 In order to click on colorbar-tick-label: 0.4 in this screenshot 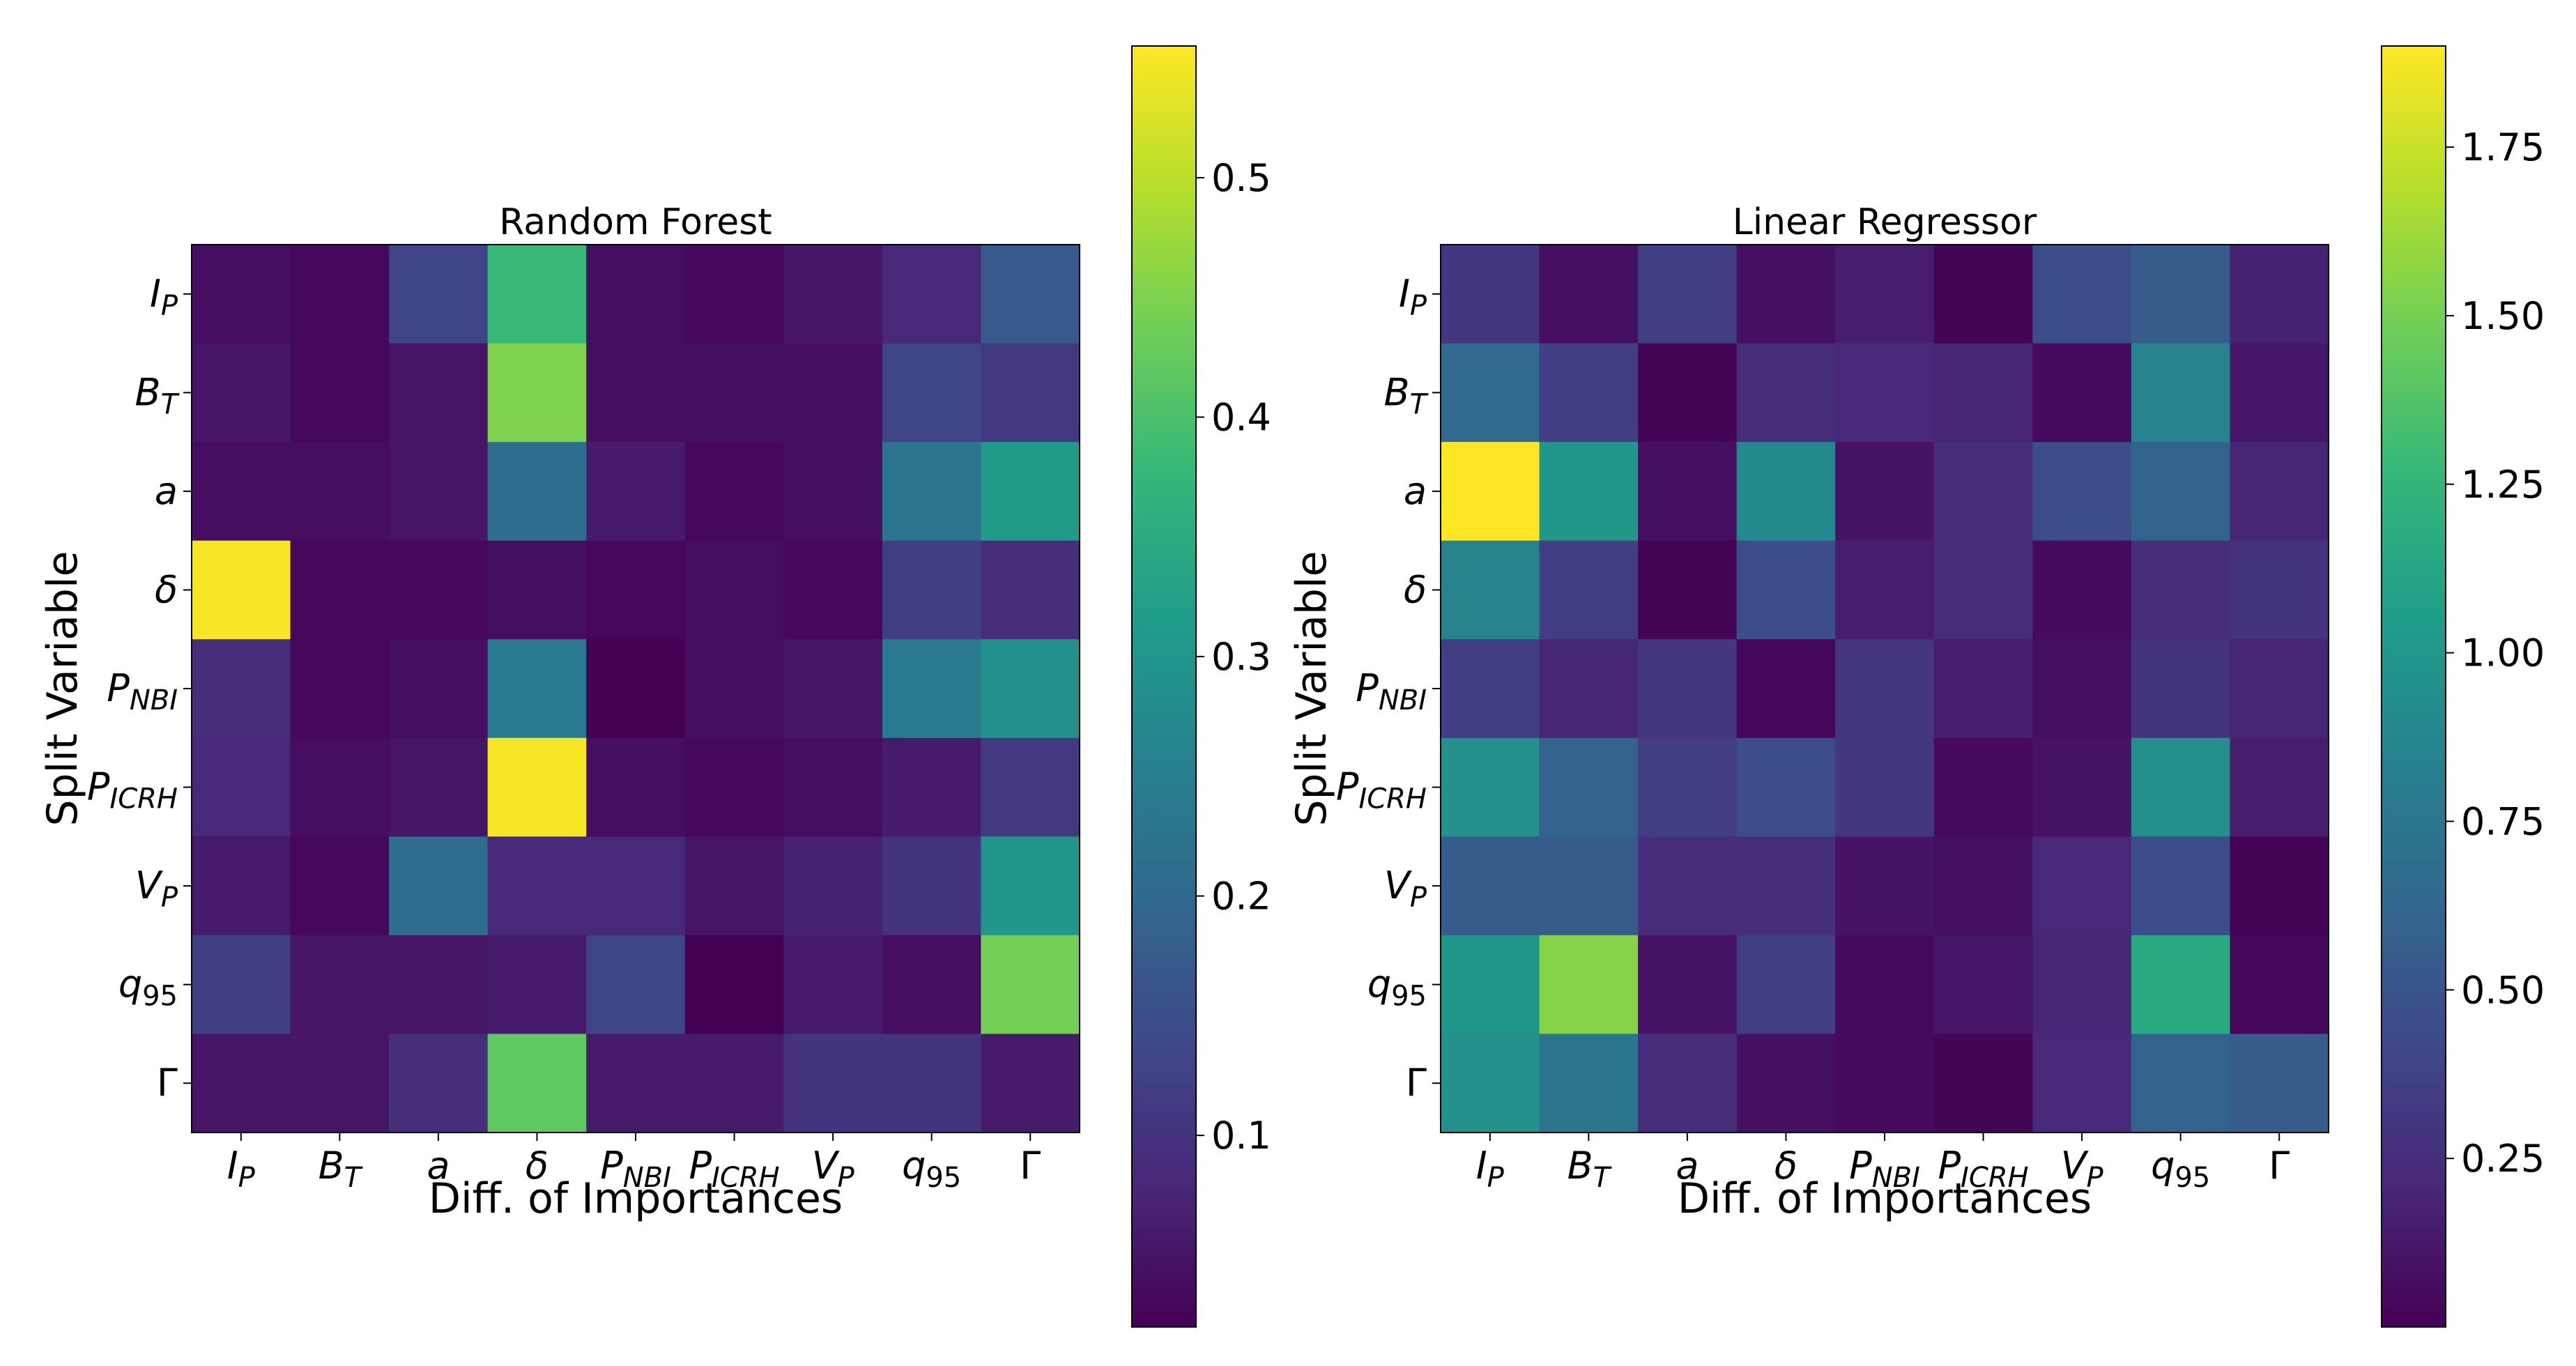, I will do `click(1241, 418)`.